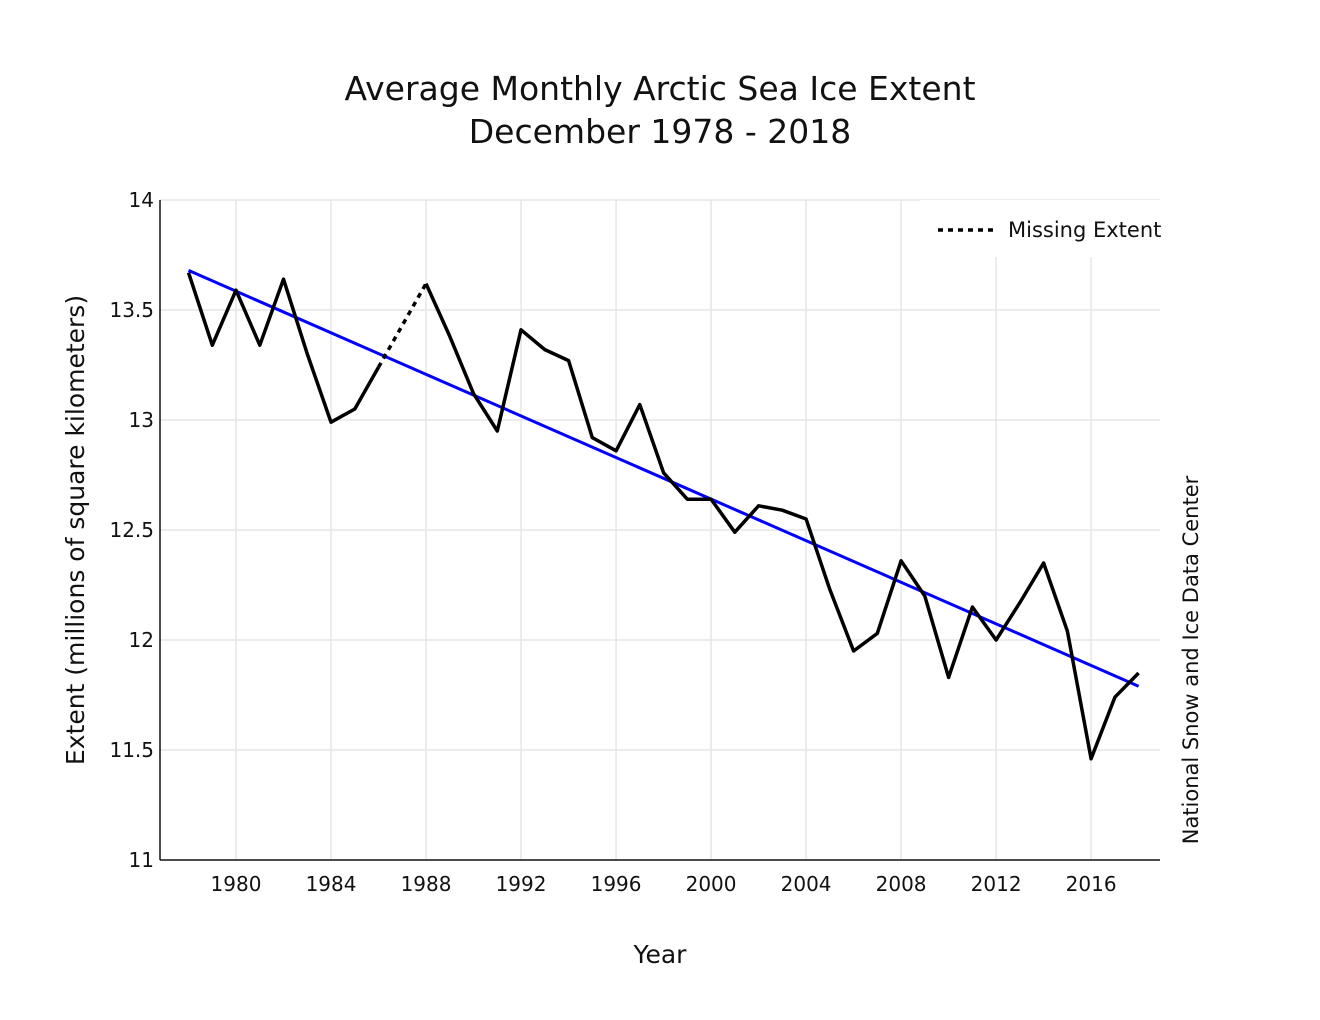  I want to click on x-tick-label: 1992, so click(521, 884).